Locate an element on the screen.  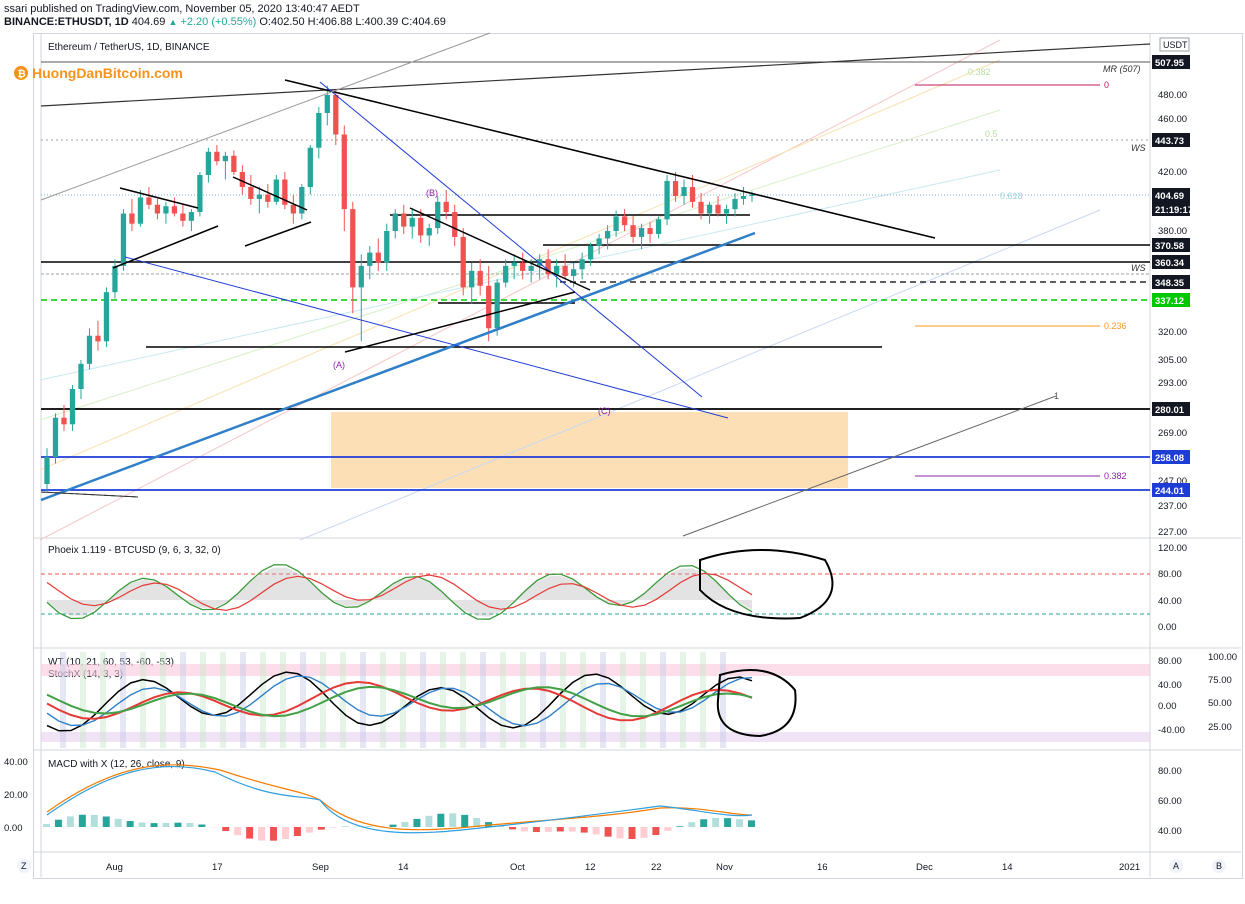
indicator-tick: -40.00 is located at coordinates (1171, 730).